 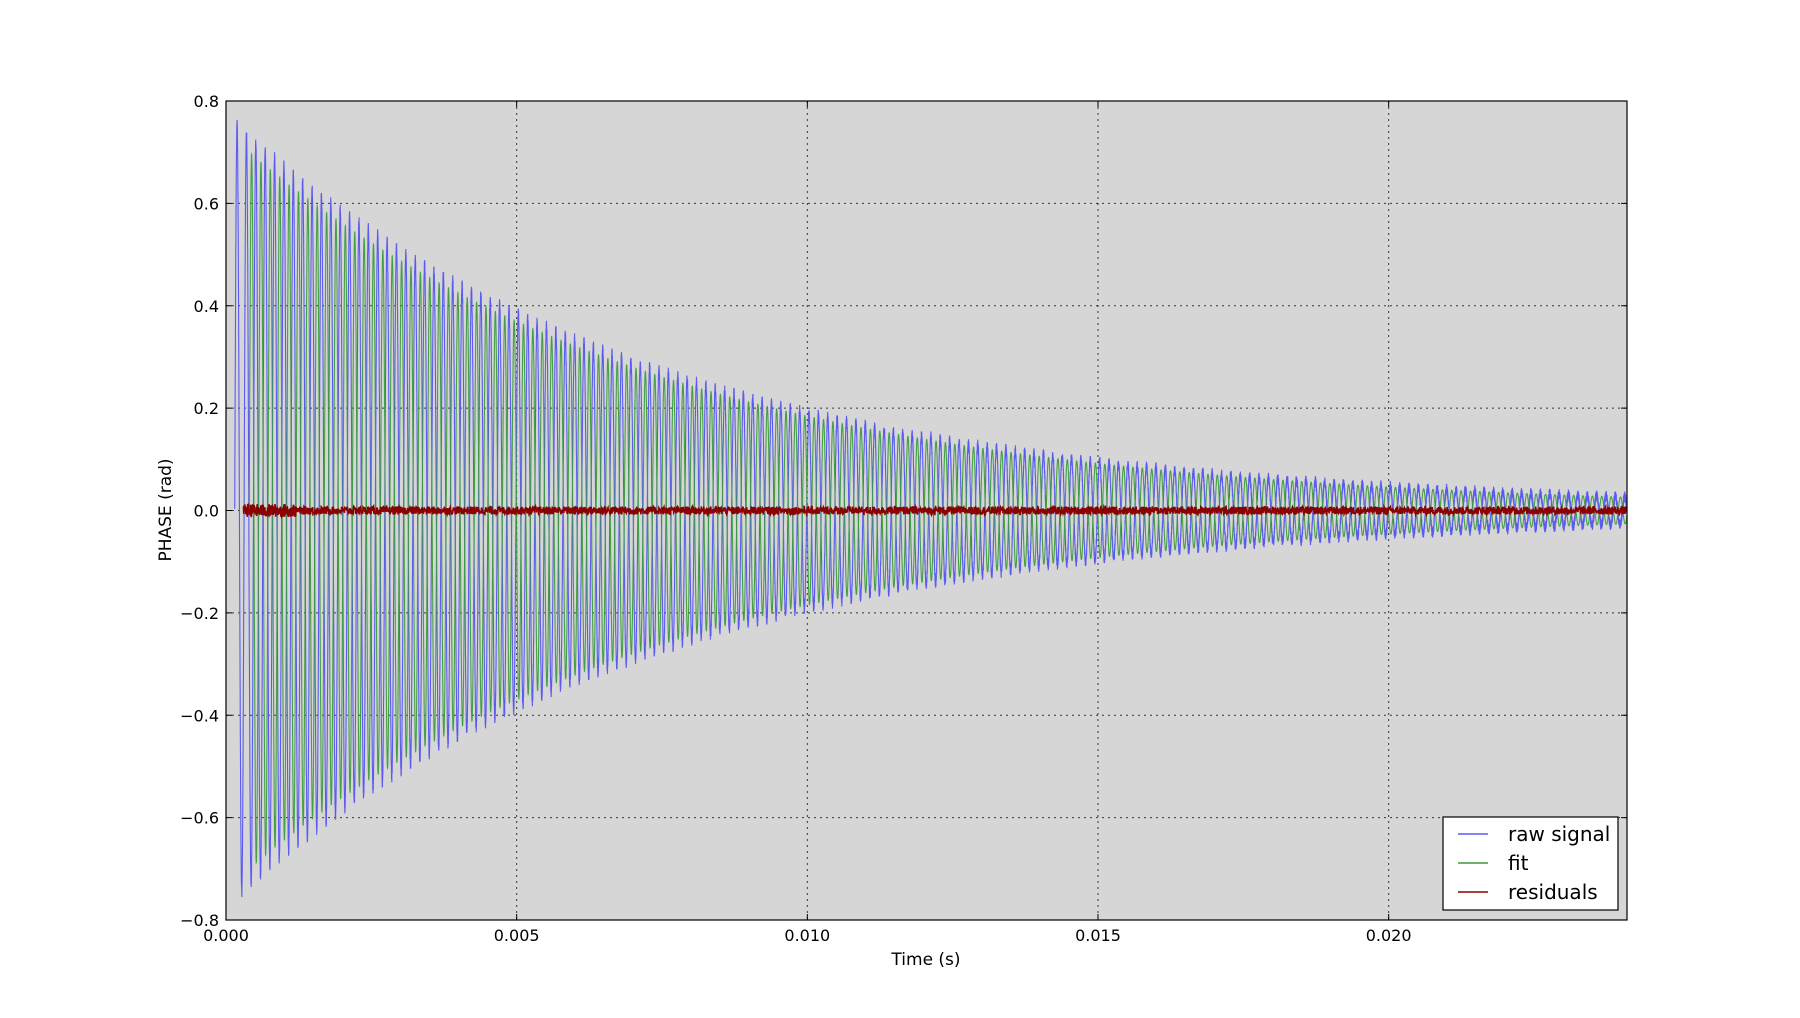 I want to click on legend-label-residuals: residuals, so click(x=1553, y=892).